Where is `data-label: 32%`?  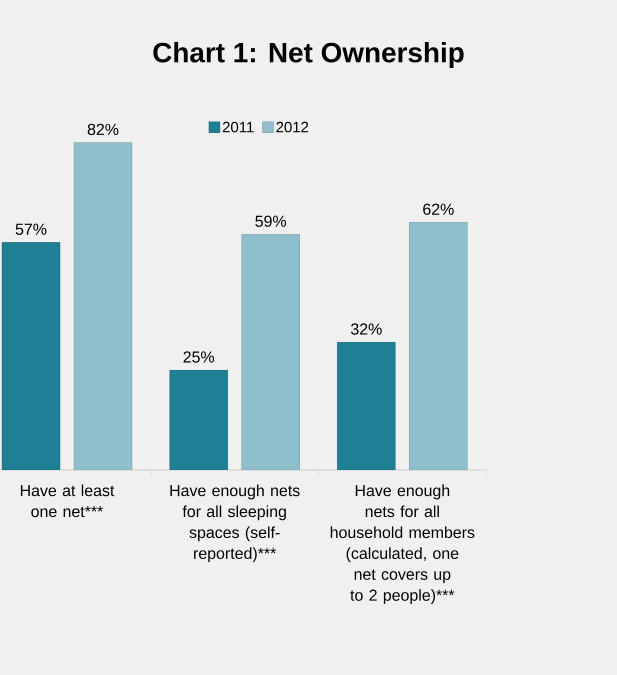
data-label: 32% is located at coordinates (366, 329).